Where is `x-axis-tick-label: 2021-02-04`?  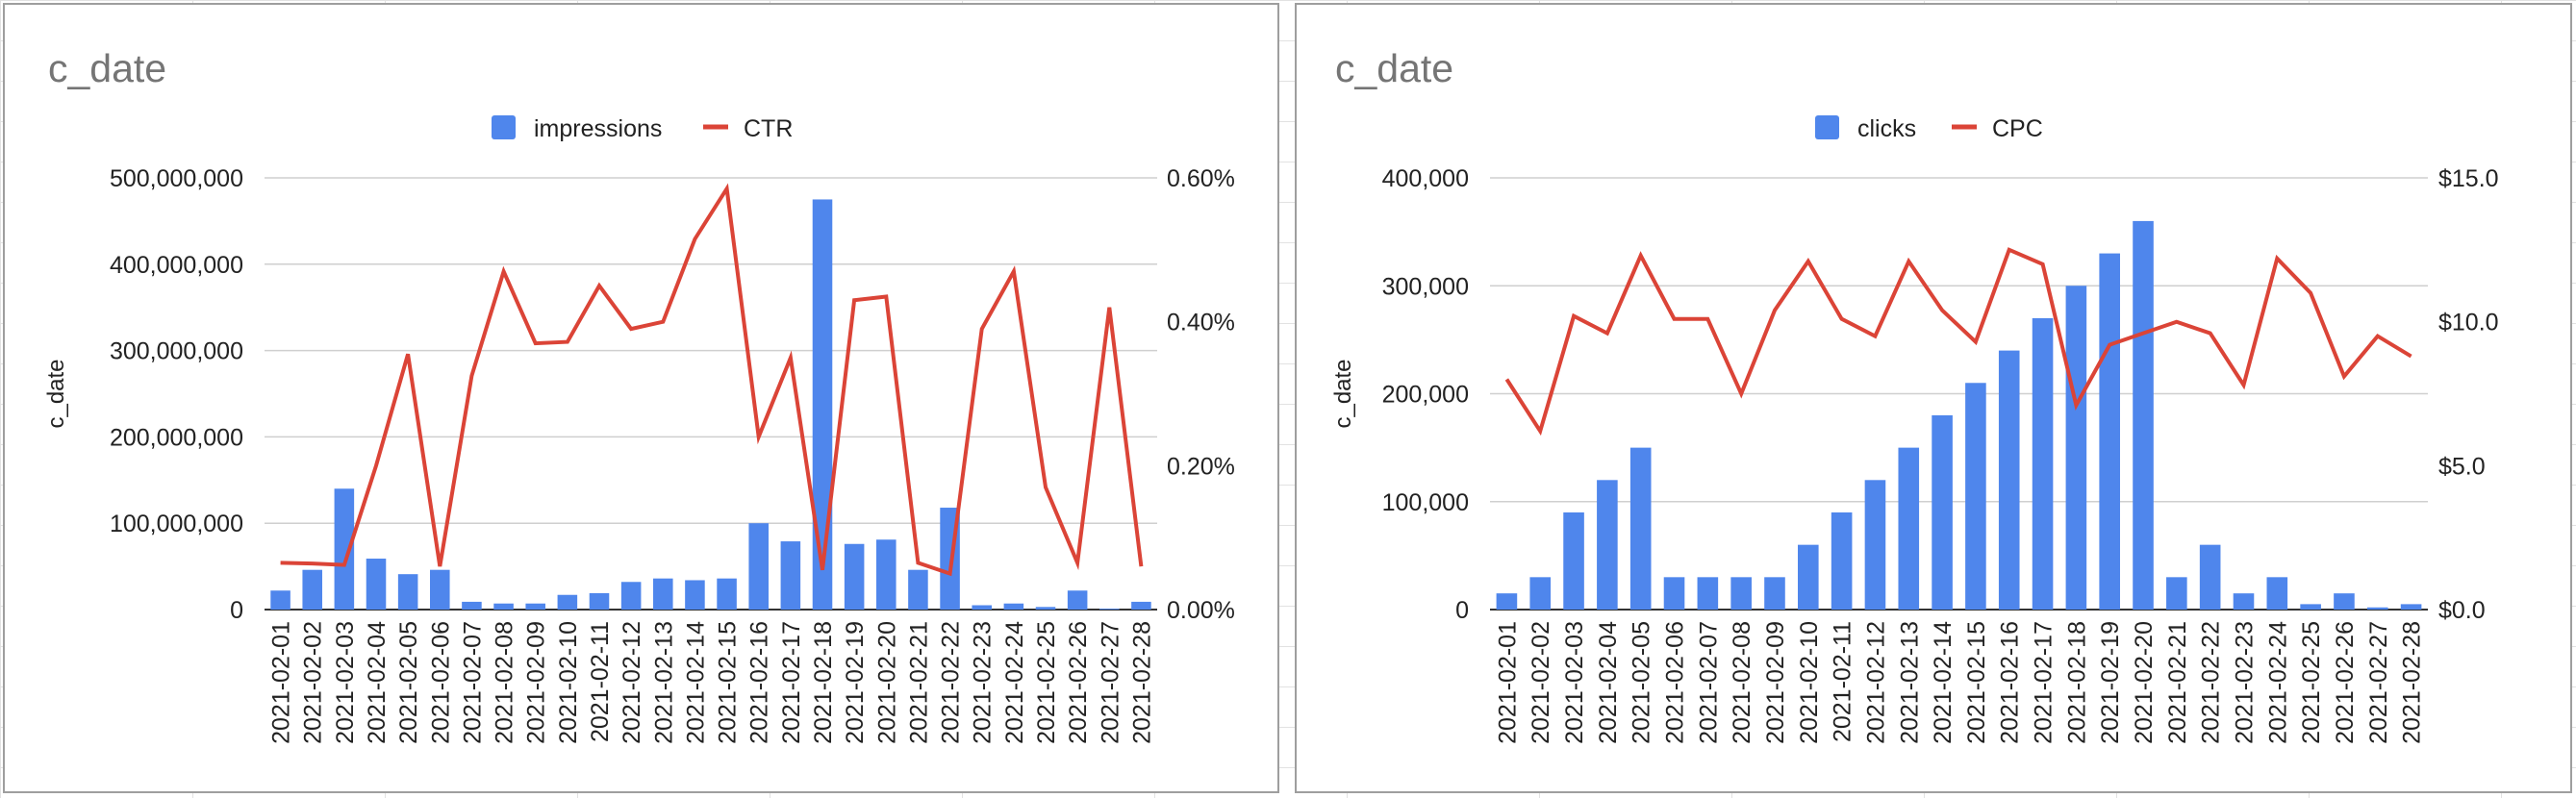
x-axis-tick-label: 2021-02-04 is located at coordinates (1609, 682).